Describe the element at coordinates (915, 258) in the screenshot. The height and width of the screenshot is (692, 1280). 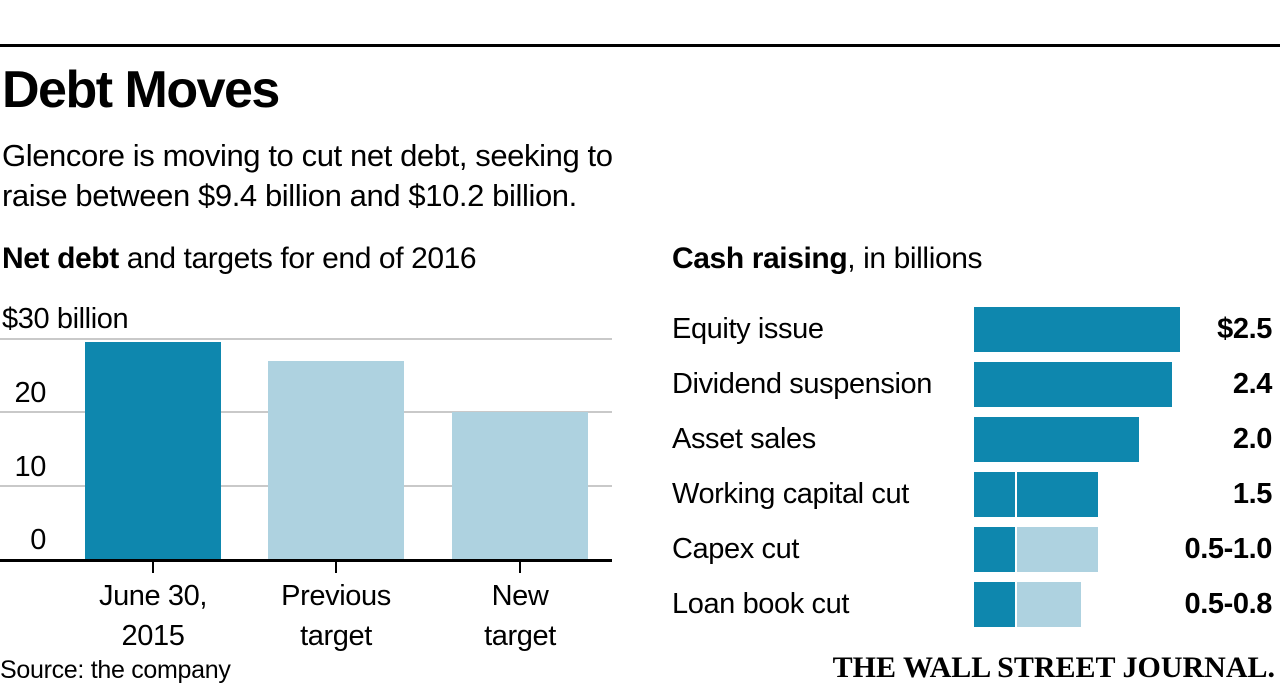
I see `right-chart-title-rest: , in billions` at that location.